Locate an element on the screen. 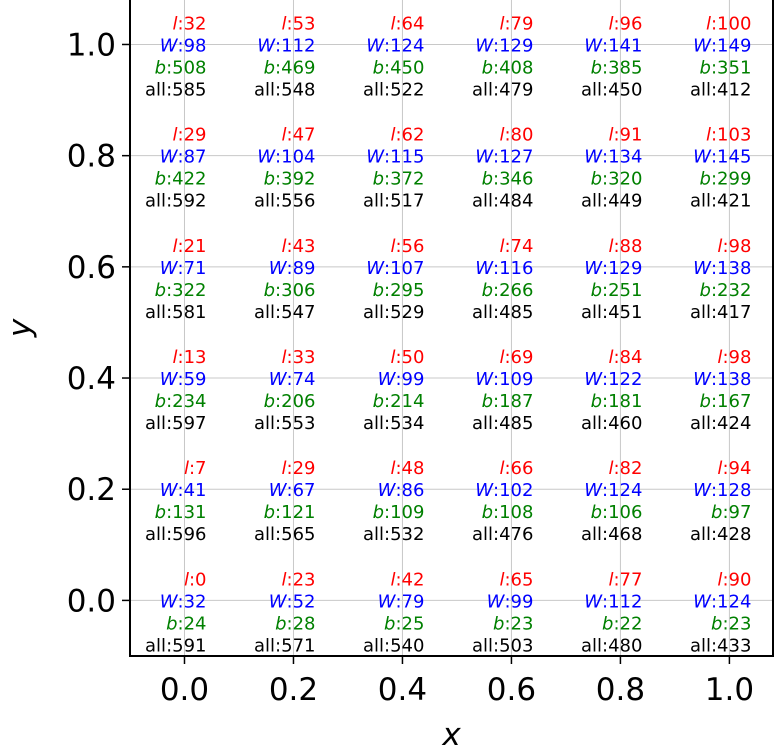 Image resolution: width=774 pixels, height=751 pixels. cell-label-value: :451 is located at coordinates (622, 312).